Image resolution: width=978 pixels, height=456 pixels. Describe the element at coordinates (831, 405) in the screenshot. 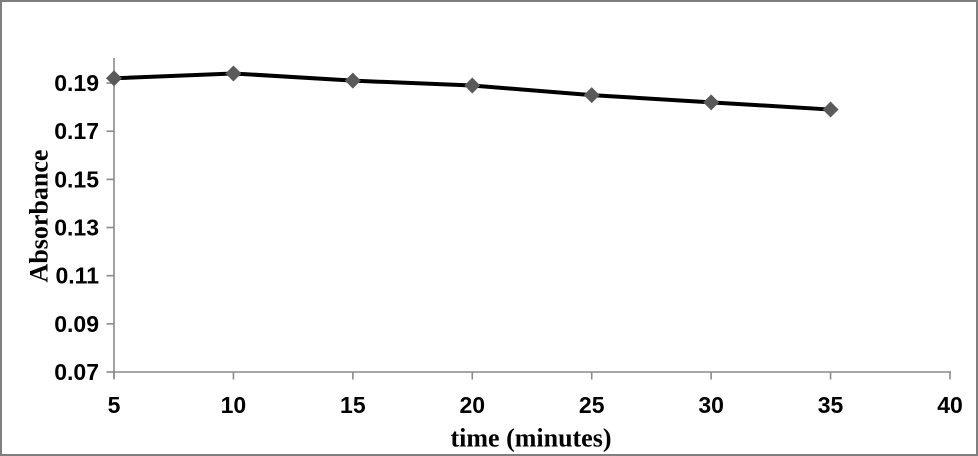

I see `x-tick-label: 35` at that location.